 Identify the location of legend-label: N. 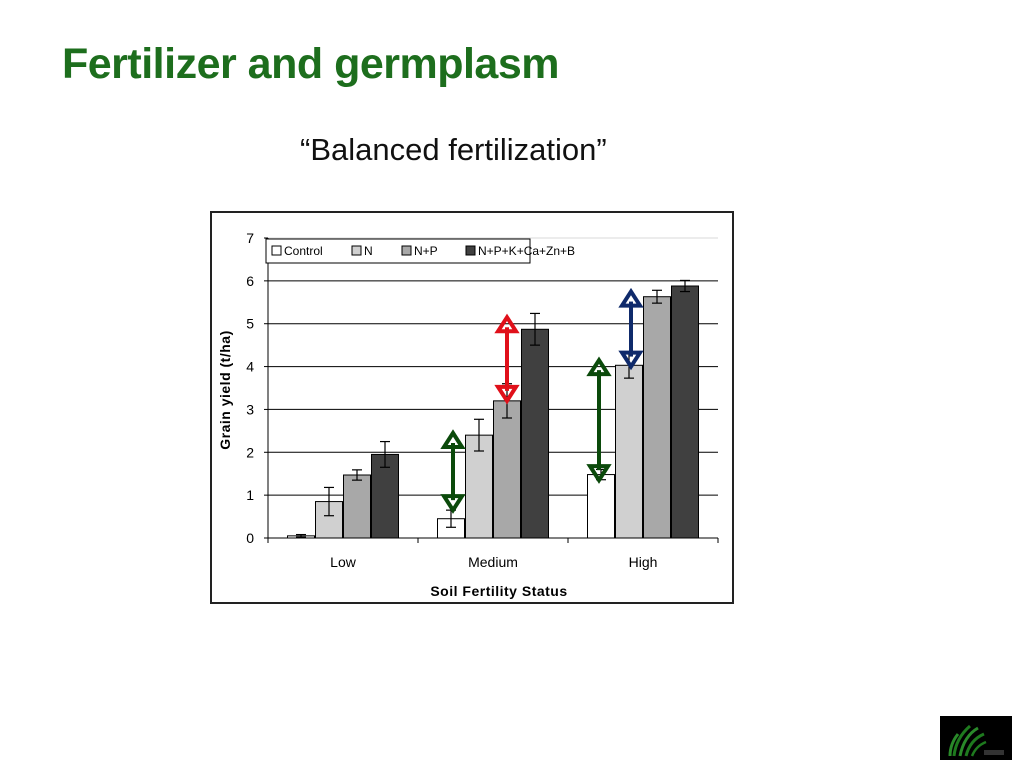
(368, 251).